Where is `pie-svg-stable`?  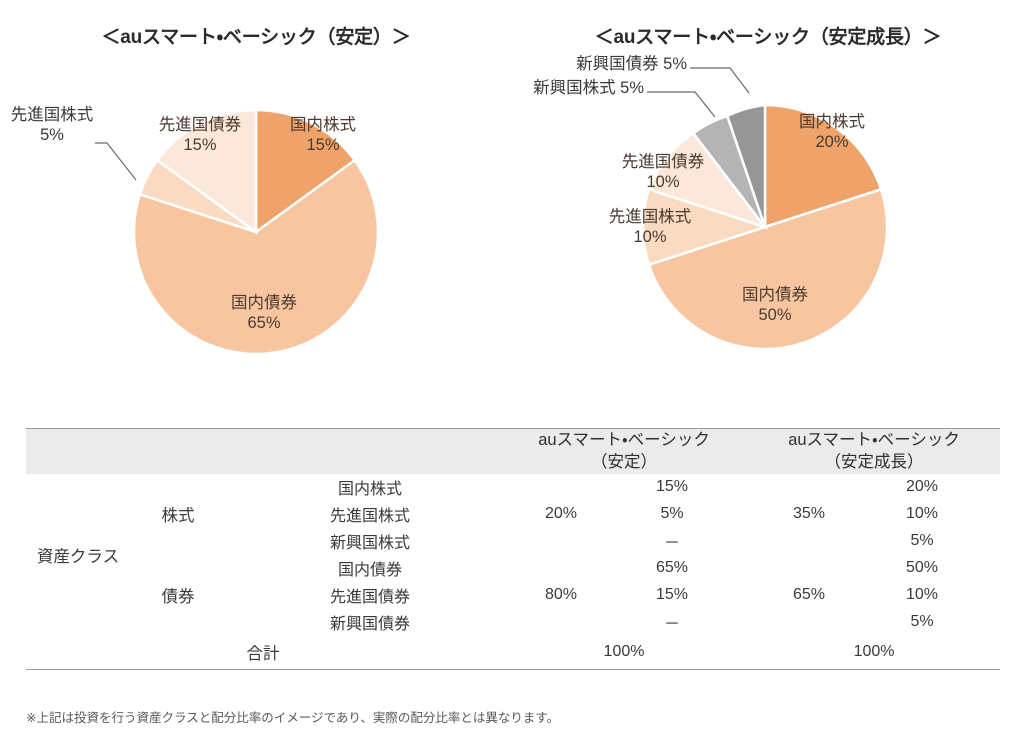
pie-svg-stable is located at coordinates (237, 232).